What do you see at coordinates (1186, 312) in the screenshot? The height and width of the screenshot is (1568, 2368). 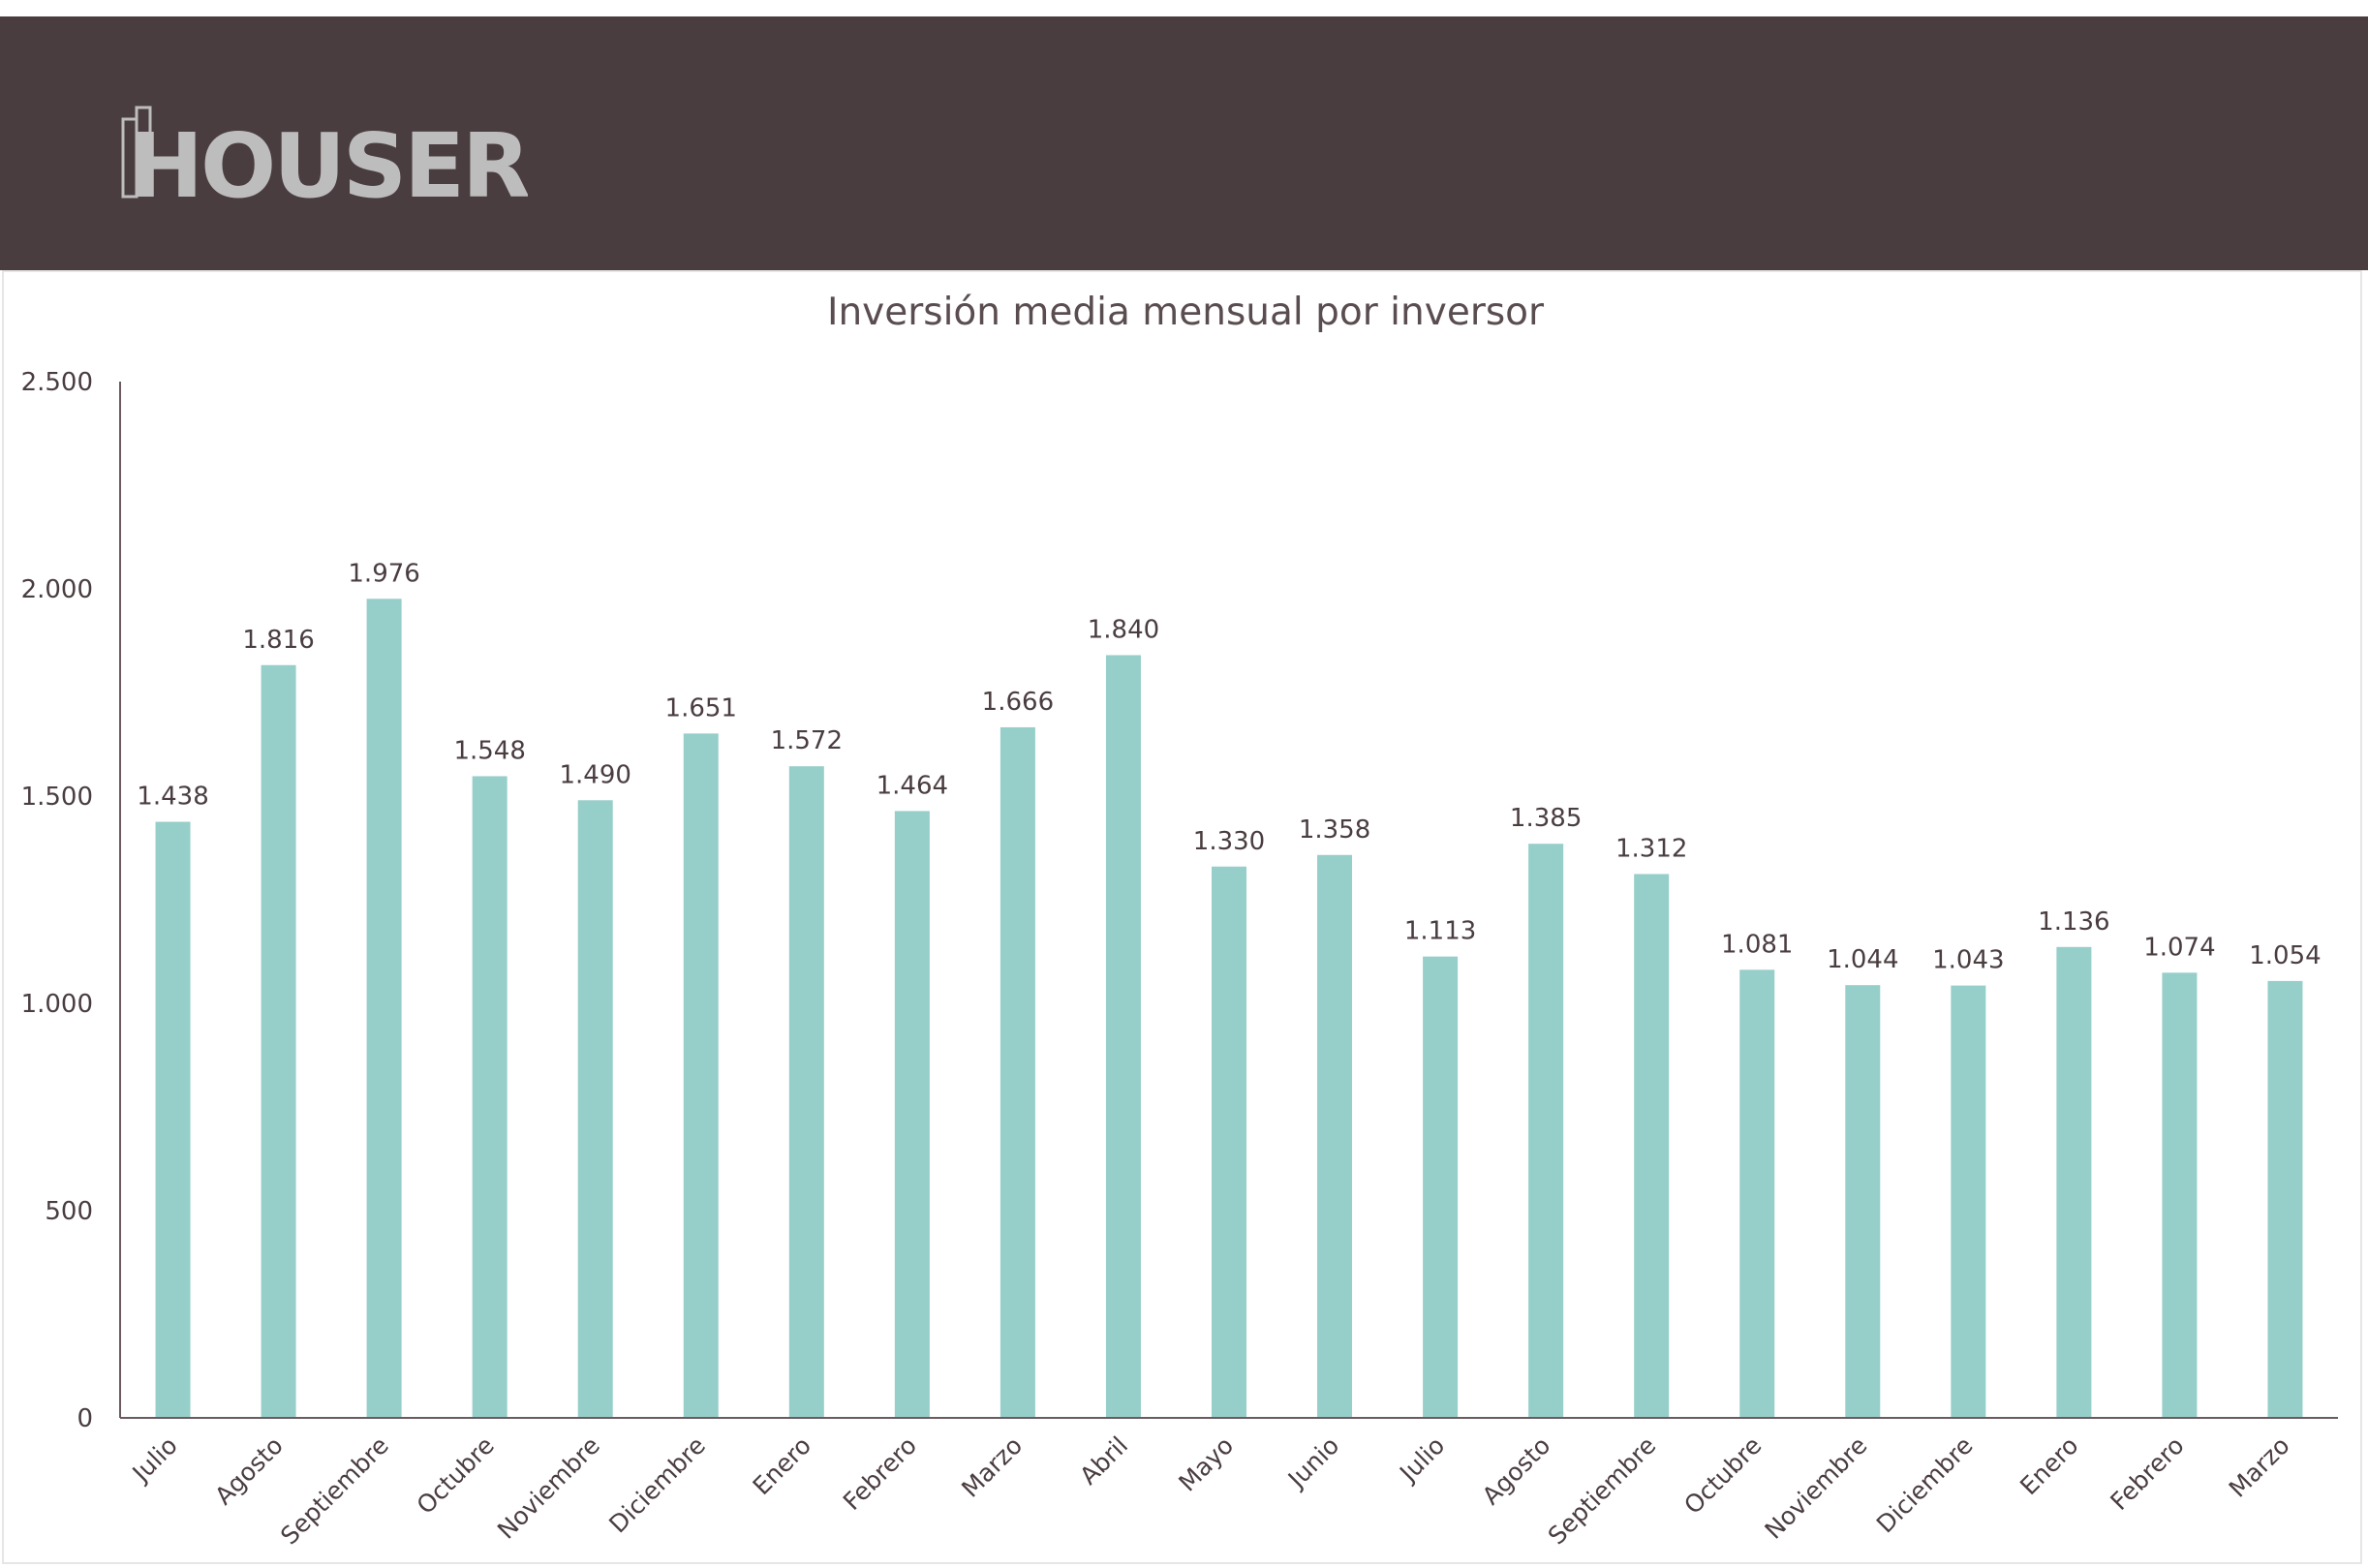 I see `chart-title: Inversión media mensual por inversor` at bounding box center [1186, 312].